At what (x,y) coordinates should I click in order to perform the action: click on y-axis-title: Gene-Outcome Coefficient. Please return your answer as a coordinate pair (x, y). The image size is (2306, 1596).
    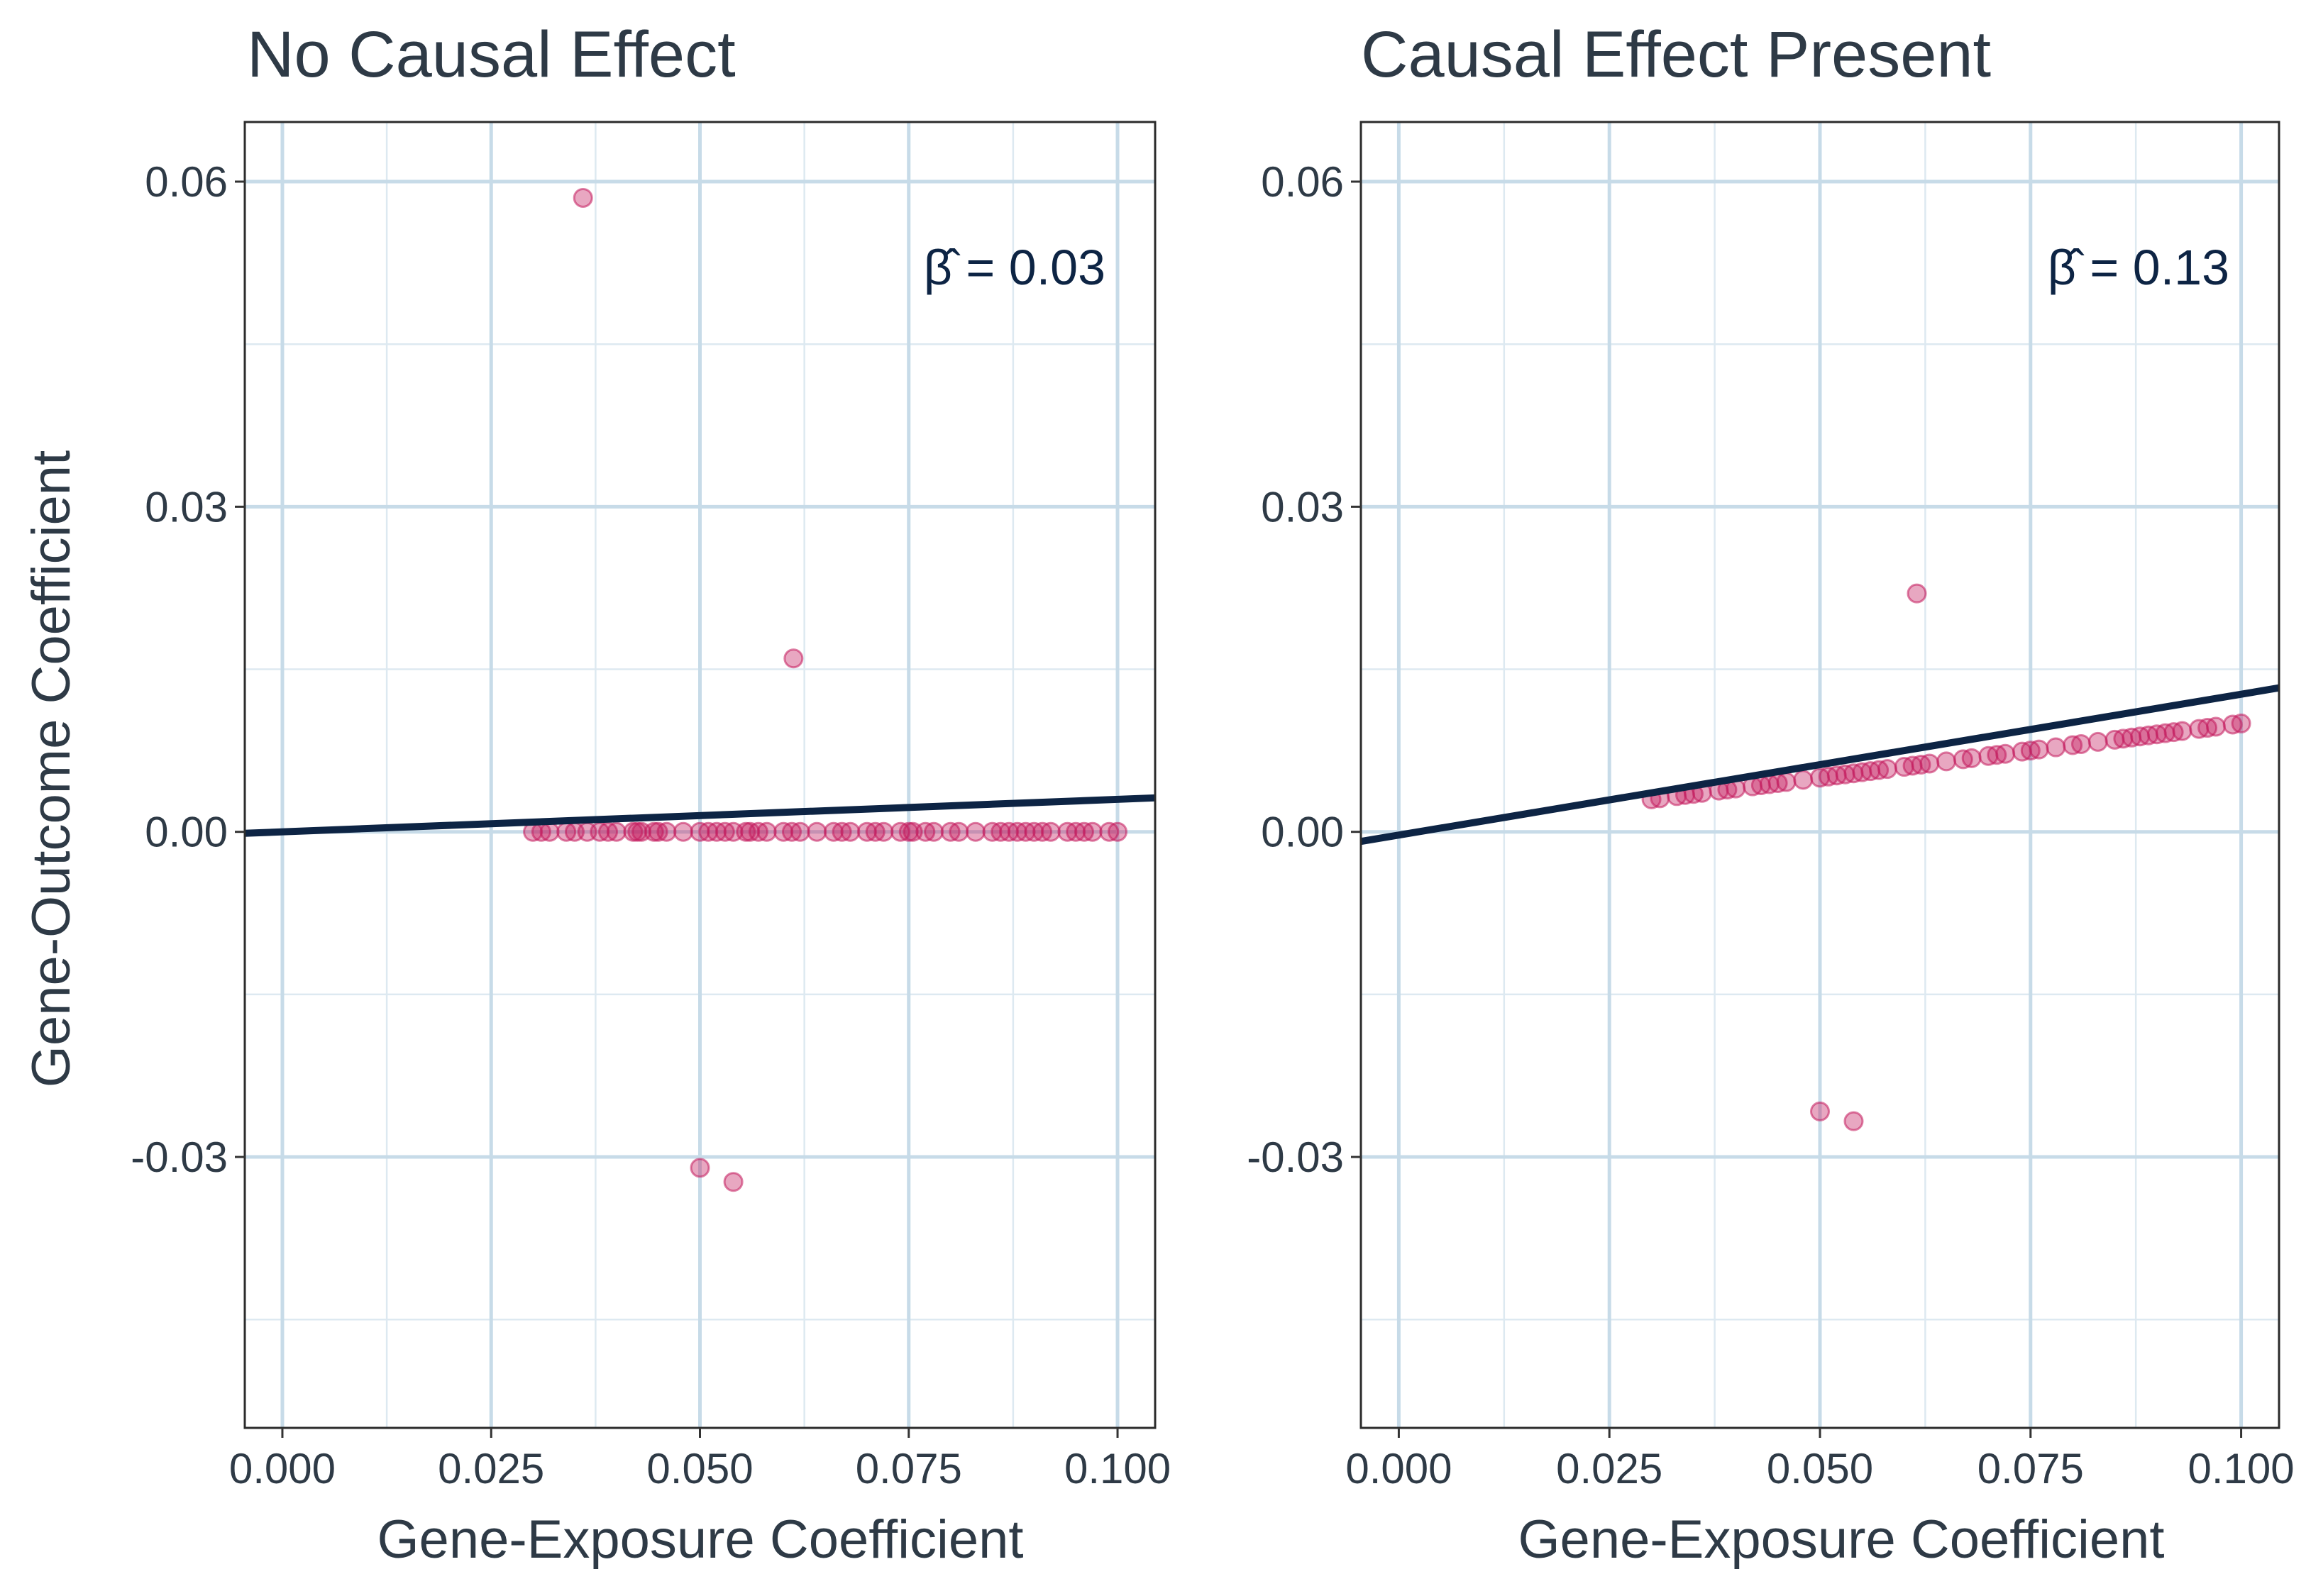
    Looking at the image, I should click on (51, 768).